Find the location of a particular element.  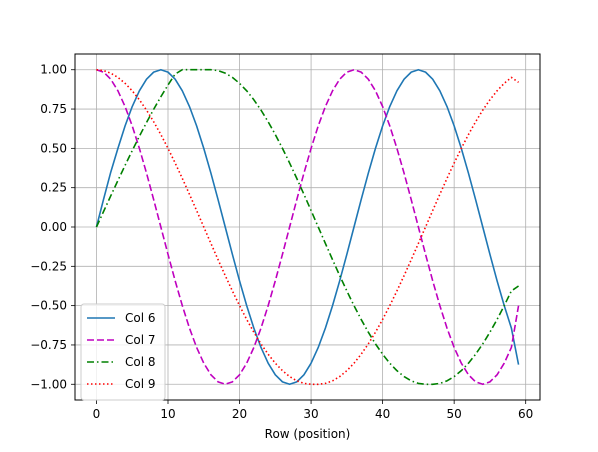

x-tick-label: 0 is located at coordinates (97, 414).